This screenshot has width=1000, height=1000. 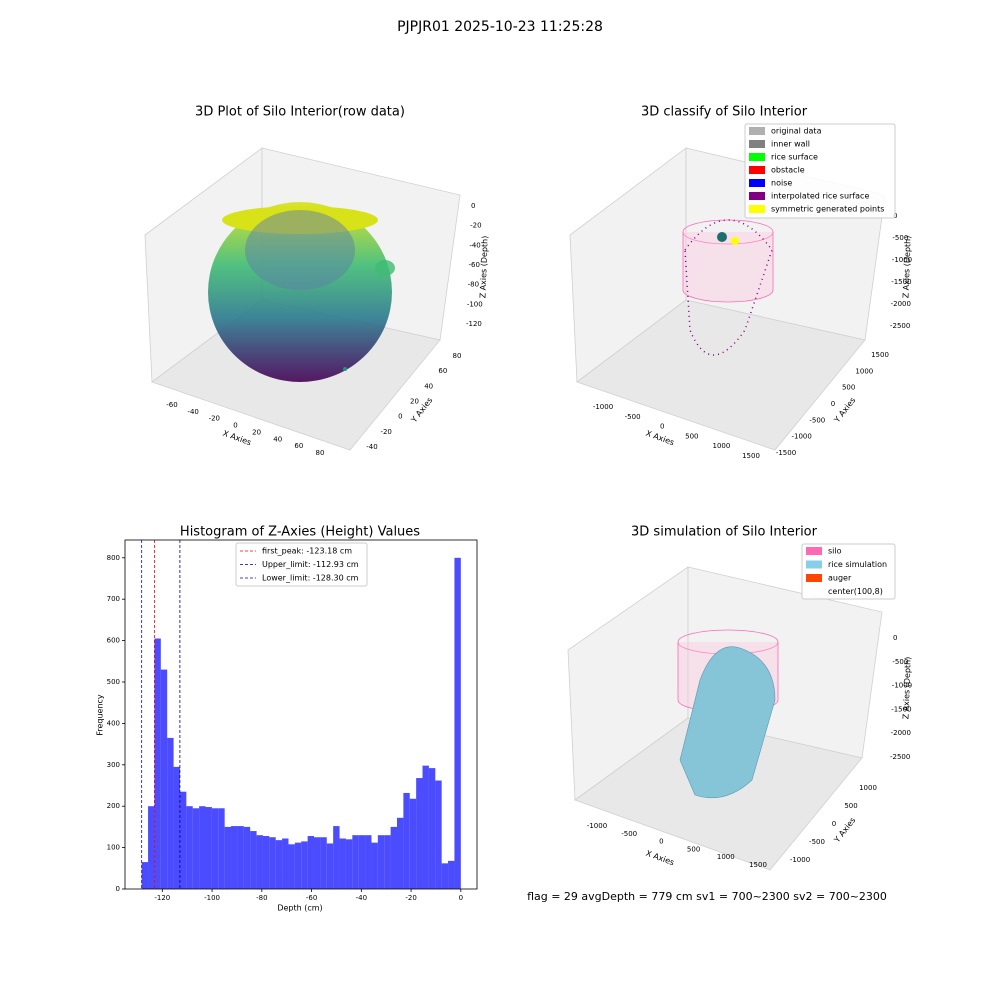 What do you see at coordinates (100, 715) in the screenshot?
I see `y-axis-label: Frequency` at bounding box center [100, 715].